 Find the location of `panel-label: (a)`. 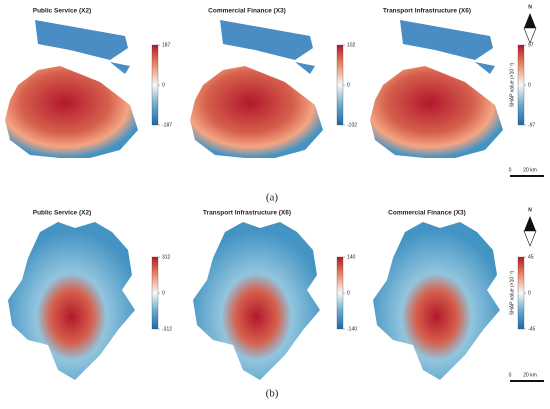

panel-label: (a) is located at coordinates (272, 198).